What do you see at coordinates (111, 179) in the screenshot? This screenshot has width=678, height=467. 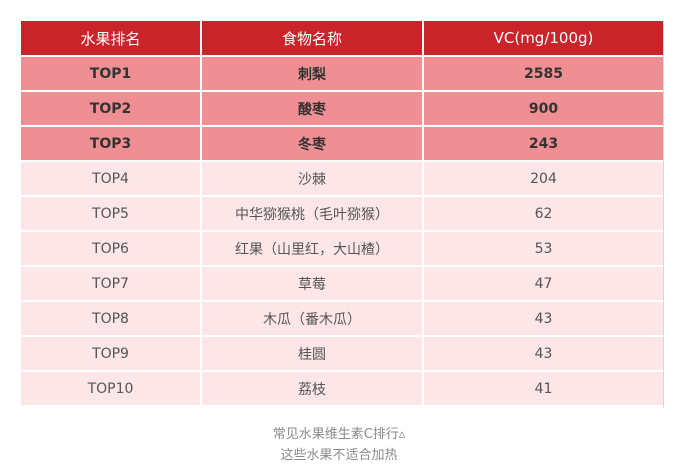 I see `rank-cell: TOP4` at bounding box center [111, 179].